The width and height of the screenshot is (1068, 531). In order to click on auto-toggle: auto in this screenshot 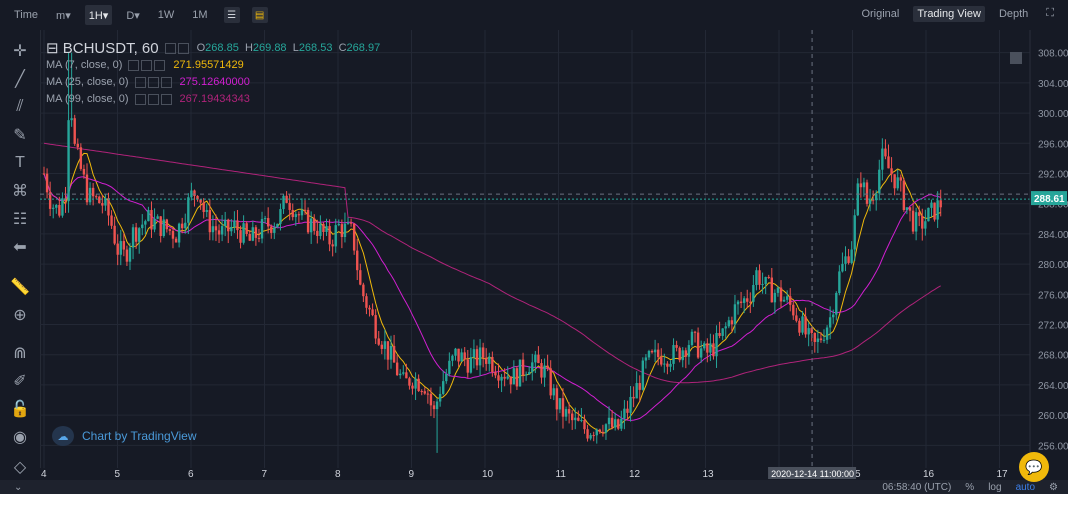, I will do `click(1025, 487)`.